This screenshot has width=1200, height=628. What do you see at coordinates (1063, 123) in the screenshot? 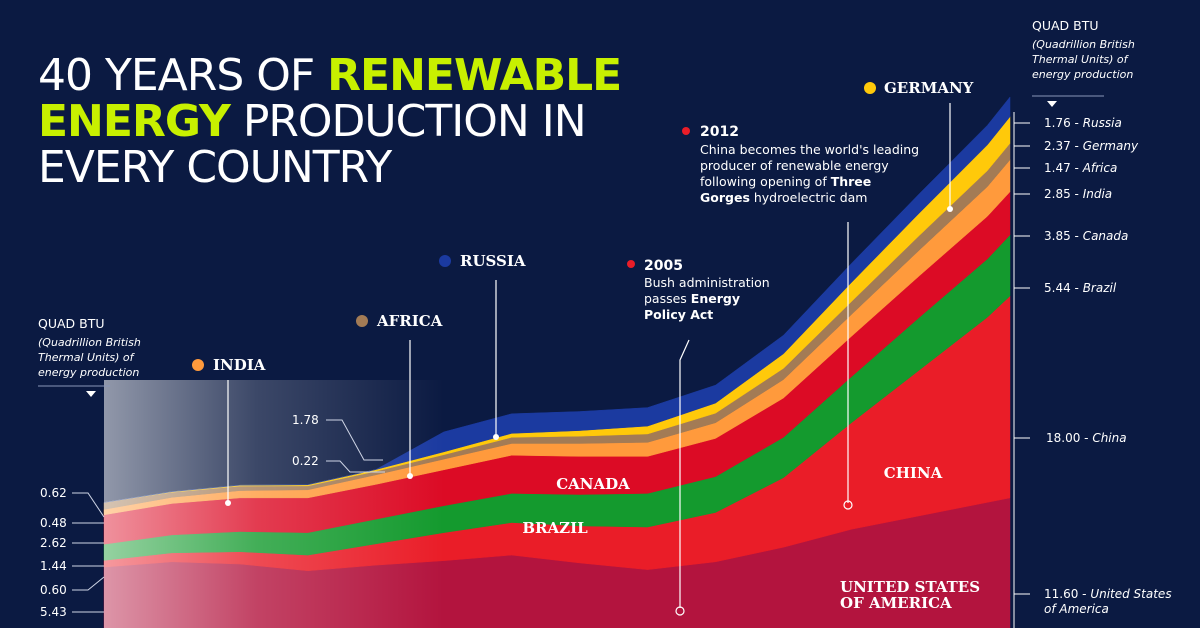
I see `end-value-number: 1.76 -` at bounding box center [1063, 123].